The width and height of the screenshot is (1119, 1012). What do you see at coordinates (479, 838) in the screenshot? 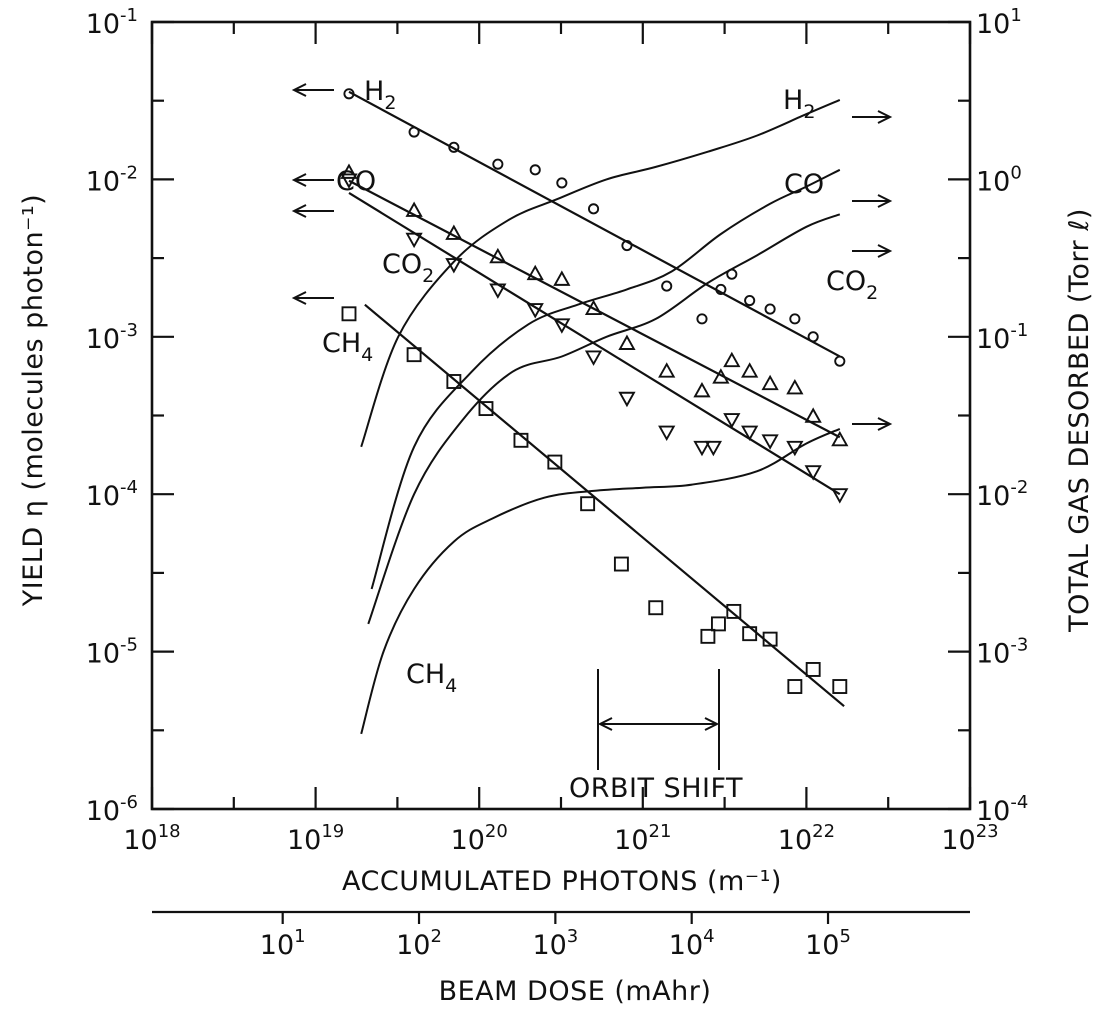
I see `bottom-tick-label: 1020` at bounding box center [479, 838].